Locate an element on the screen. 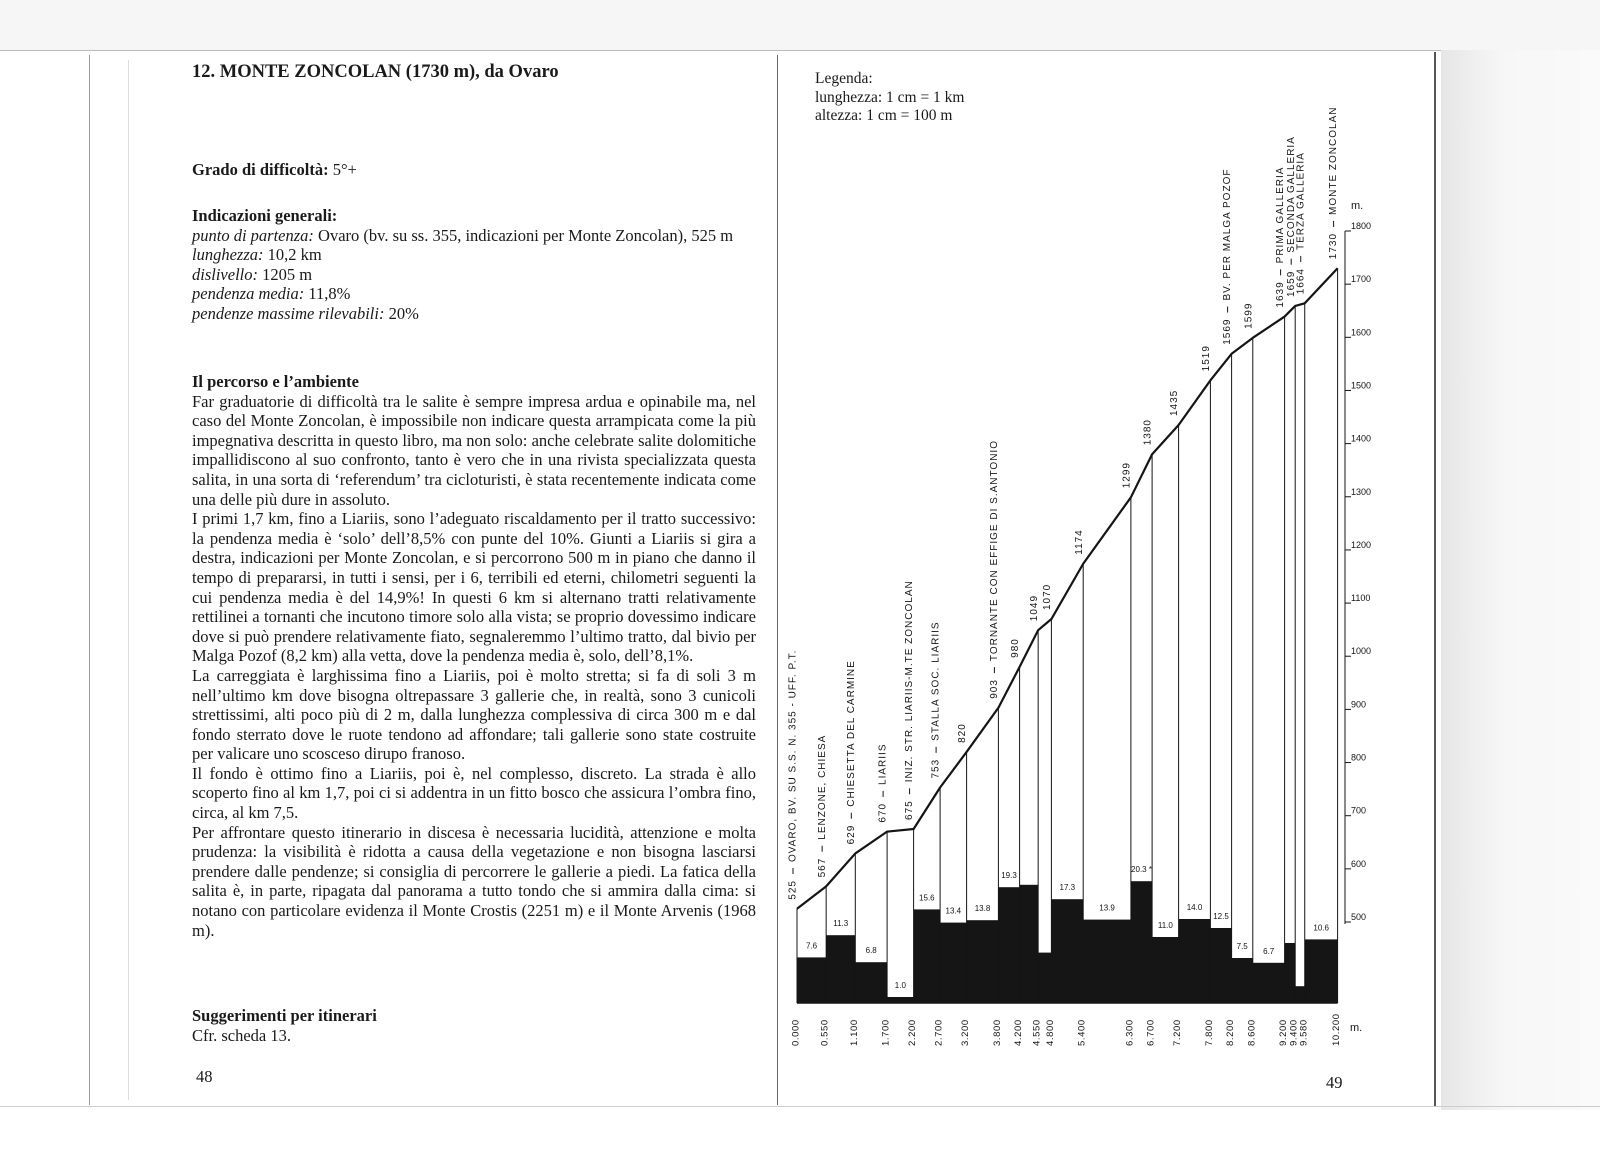  gradient-label: 10.6 is located at coordinates (1321, 927).